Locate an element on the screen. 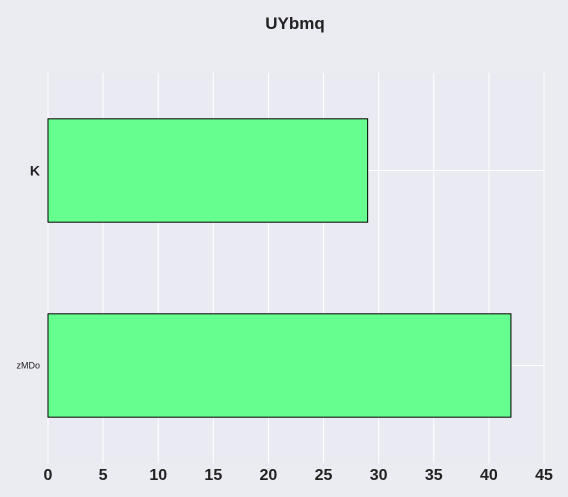  x-tick-label: 35 is located at coordinates (434, 475).